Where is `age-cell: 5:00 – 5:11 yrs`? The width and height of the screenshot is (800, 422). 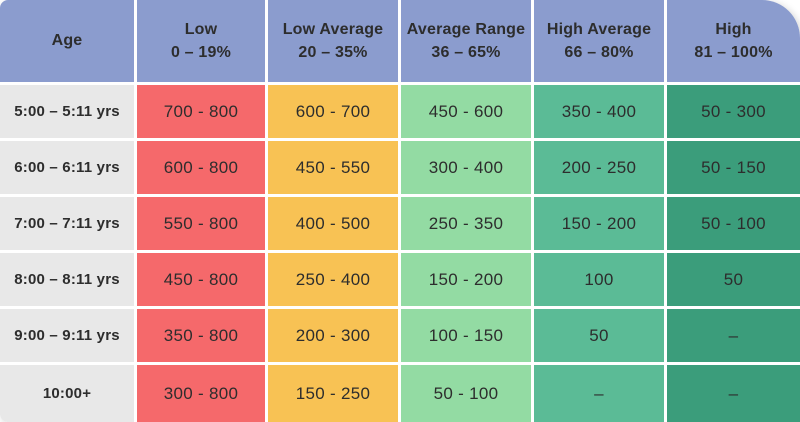 age-cell: 5:00 – 5:11 yrs is located at coordinates (67, 111).